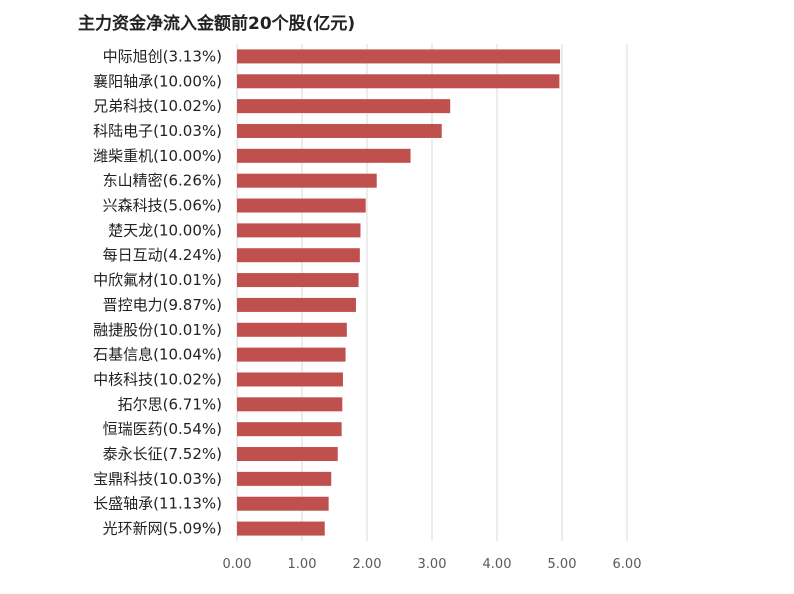  Describe the element at coordinates (627, 564) in the screenshot. I see `x-tick-label: 6.00` at that location.